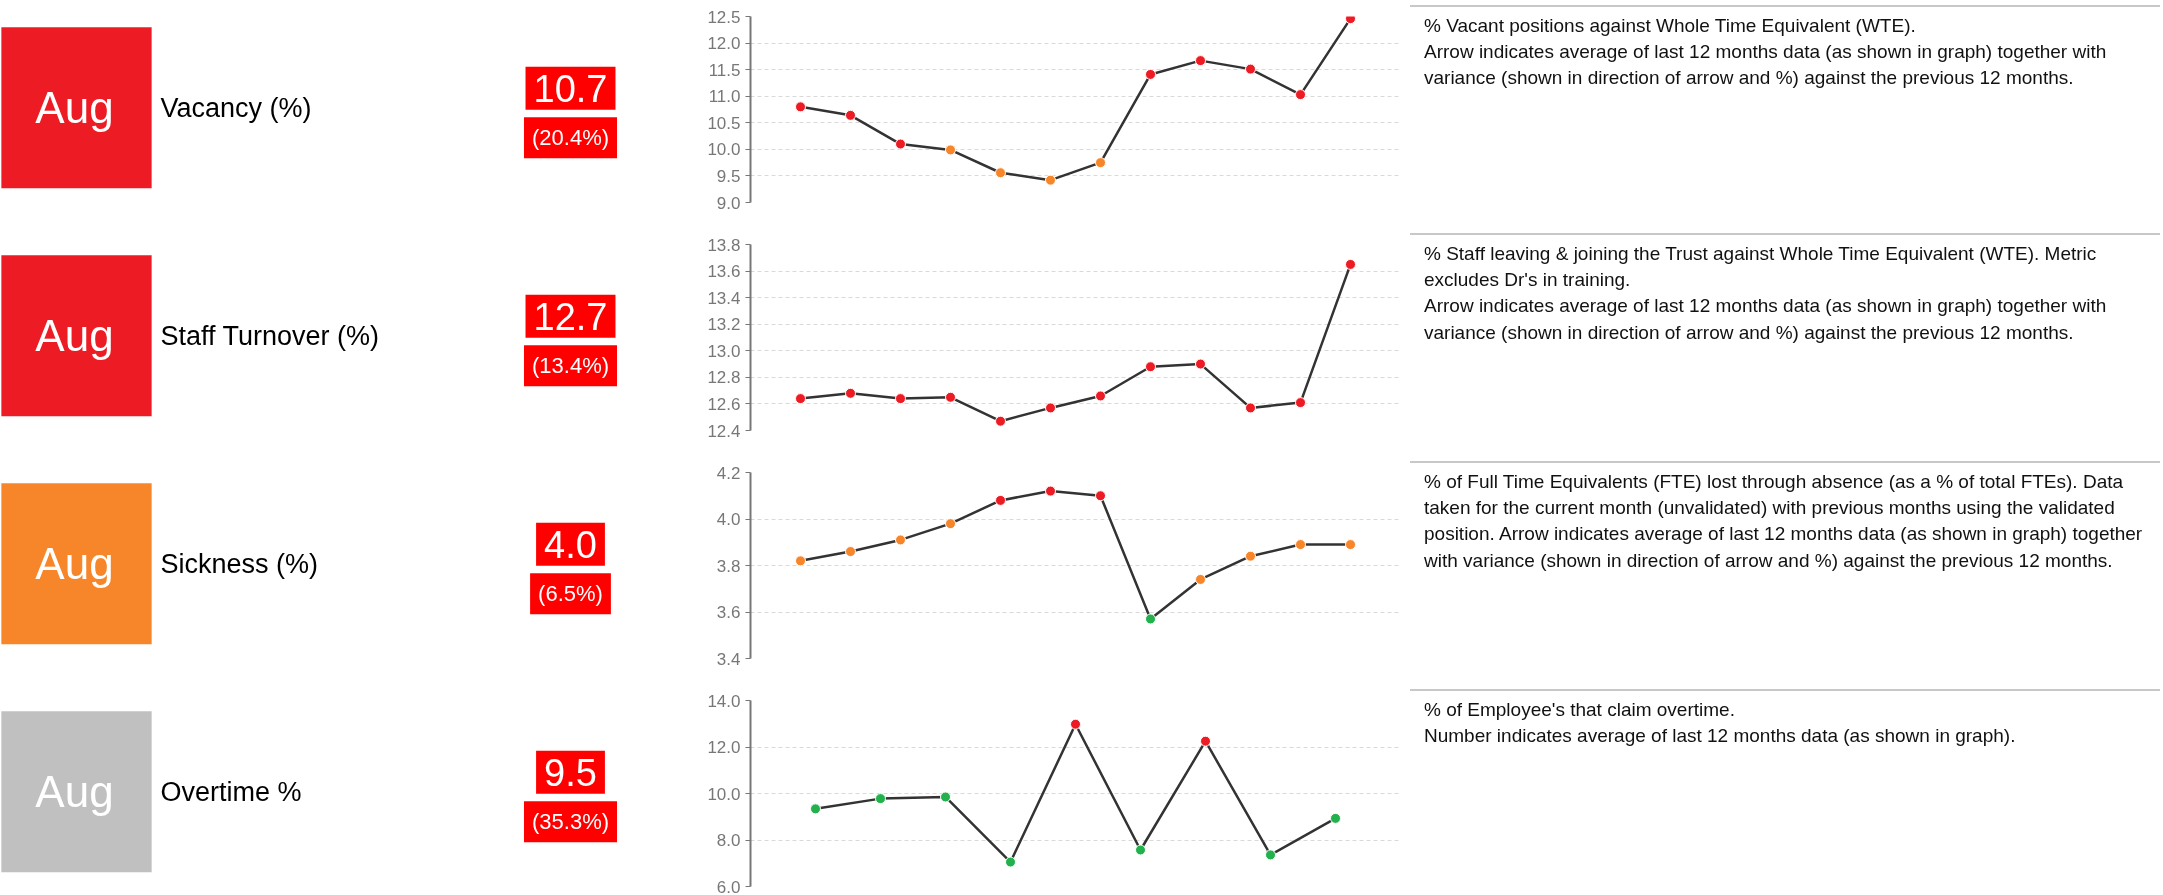 The image size is (2163, 895). I want to click on y-tick-label: 11.0, so click(724, 97).